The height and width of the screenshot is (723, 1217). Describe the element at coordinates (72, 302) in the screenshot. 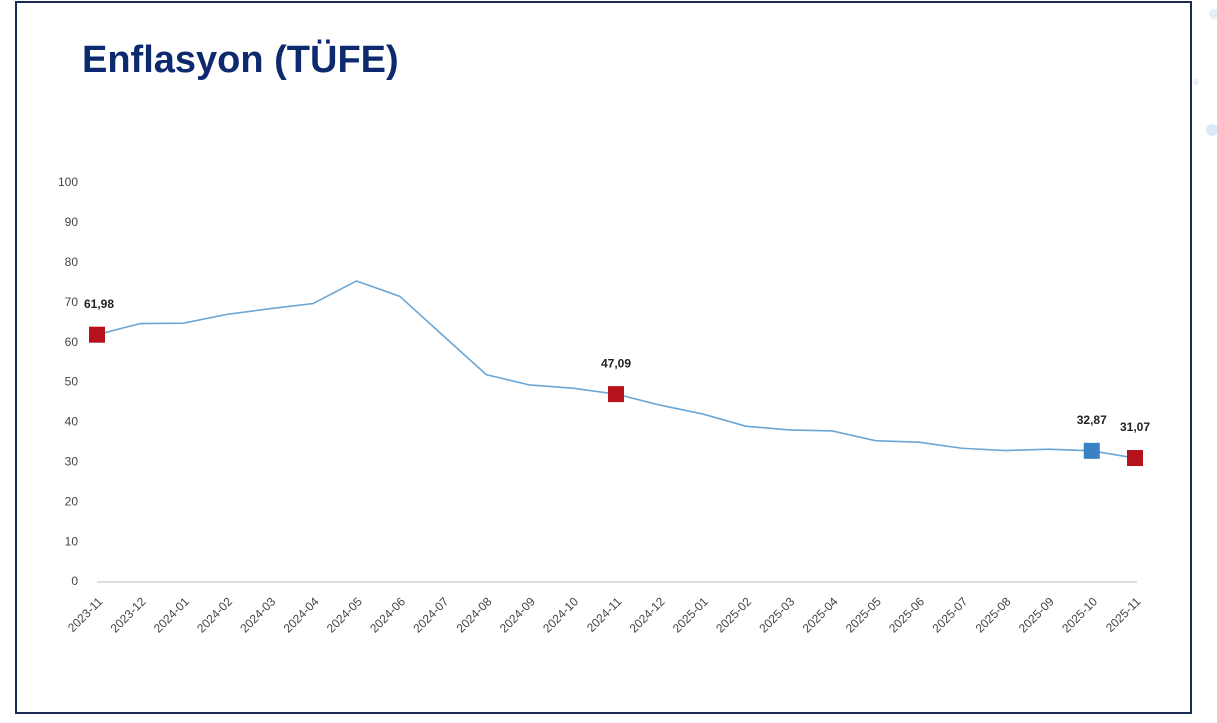

I see `y-tick-label: 70` at that location.